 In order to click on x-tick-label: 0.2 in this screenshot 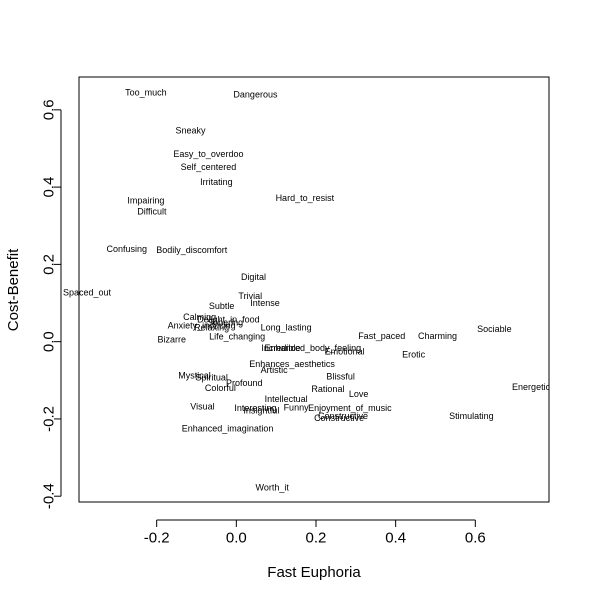, I will do `click(316, 538)`.